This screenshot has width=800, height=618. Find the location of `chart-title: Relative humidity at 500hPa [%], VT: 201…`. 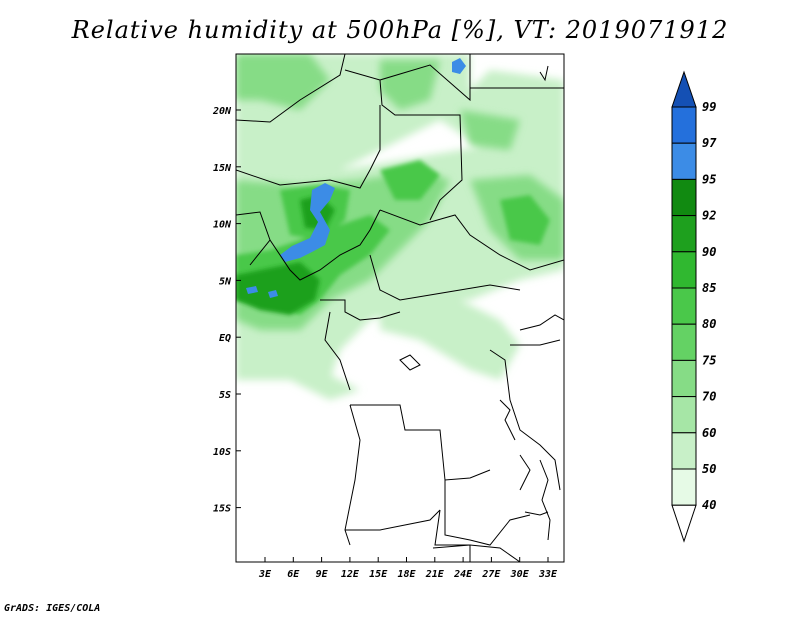

chart-title: Relative humidity at 500hPa [%], VT: 201… is located at coordinates (400, 30).